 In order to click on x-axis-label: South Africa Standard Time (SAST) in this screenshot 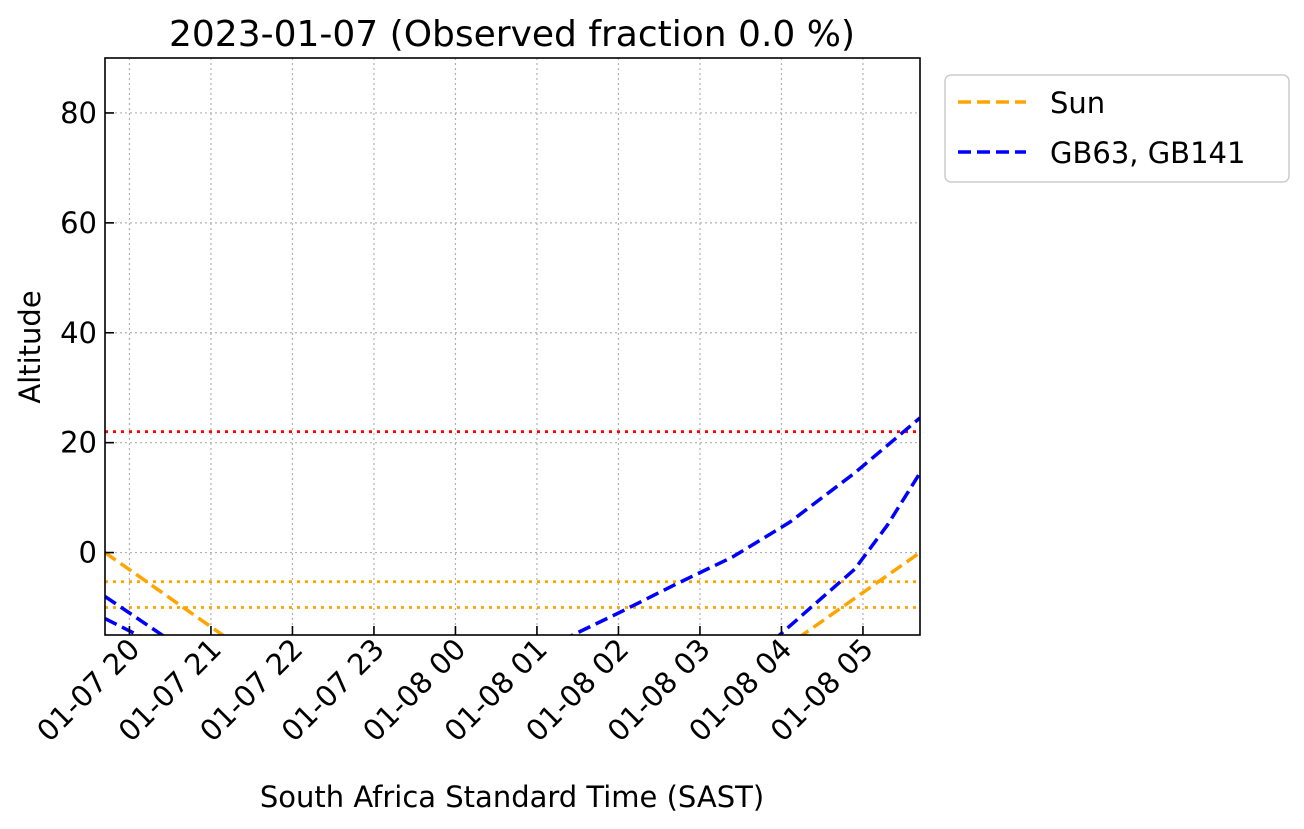, I will do `click(512, 797)`.